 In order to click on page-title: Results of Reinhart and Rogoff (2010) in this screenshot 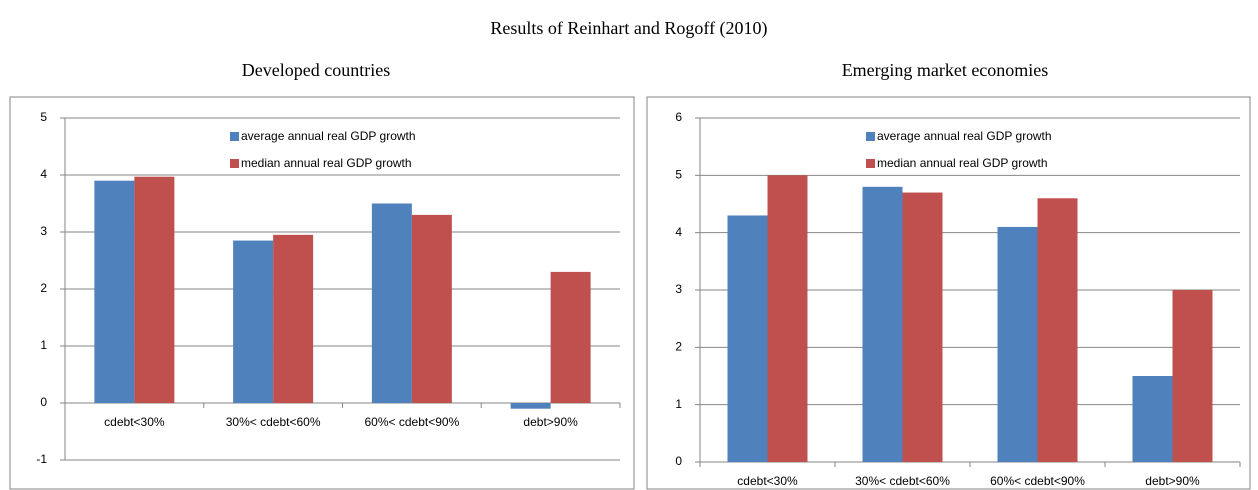, I will do `click(628, 28)`.